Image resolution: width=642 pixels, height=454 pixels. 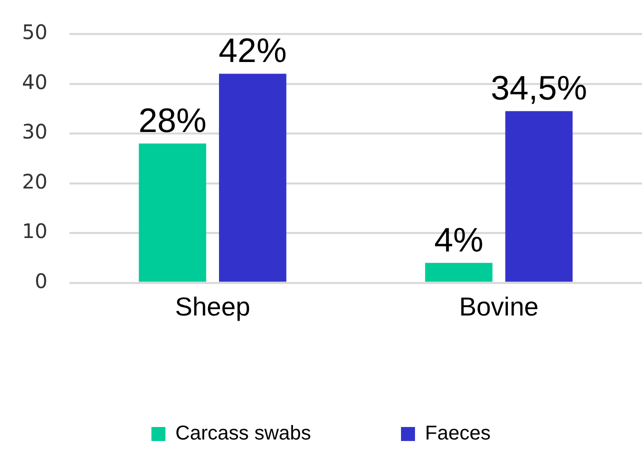 What do you see at coordinates (539, 89) in the screenshot?
I see `data-label: 34,5%` at bounding box center [539, 89].